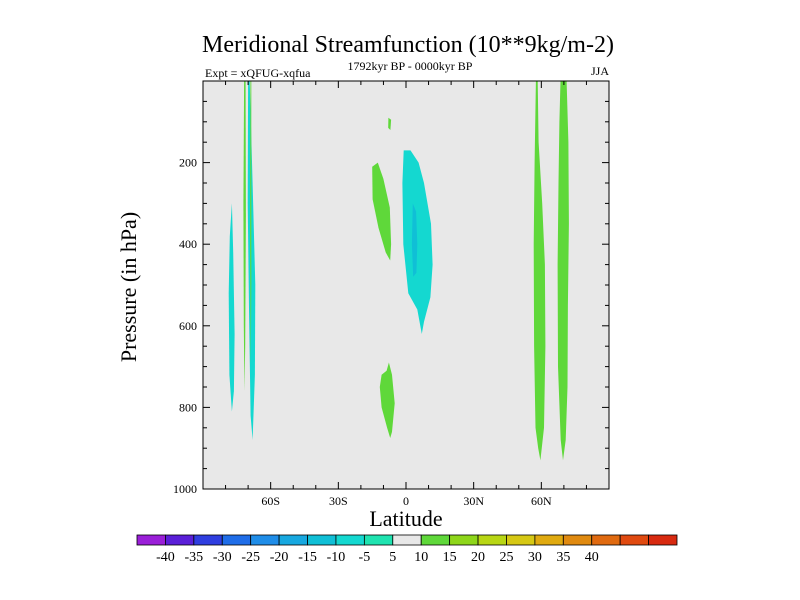 This screenshot has width=800, height=600. What do you see at coordinates (128, 287) in the screenshot?
I see `y-axis-label: Pressure (in hPa)` at bounding box center [128, 287].